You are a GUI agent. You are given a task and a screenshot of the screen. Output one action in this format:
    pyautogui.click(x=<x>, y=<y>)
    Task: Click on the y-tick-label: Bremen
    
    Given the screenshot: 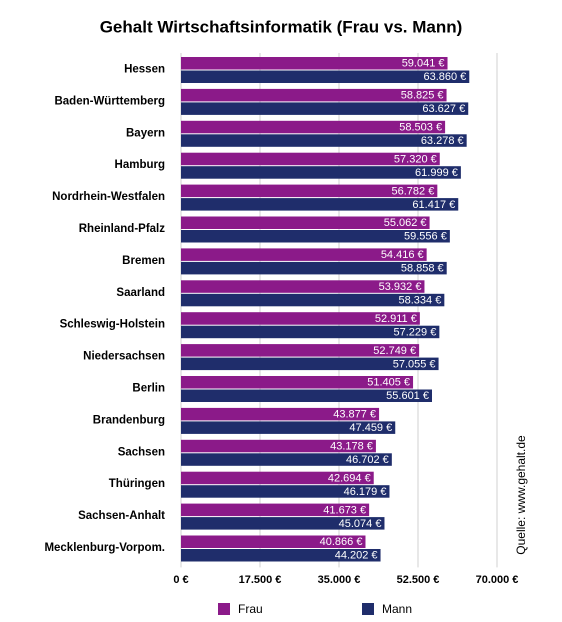 What is the action you would take?
    pyautogui.click(x=143, y=261)
    